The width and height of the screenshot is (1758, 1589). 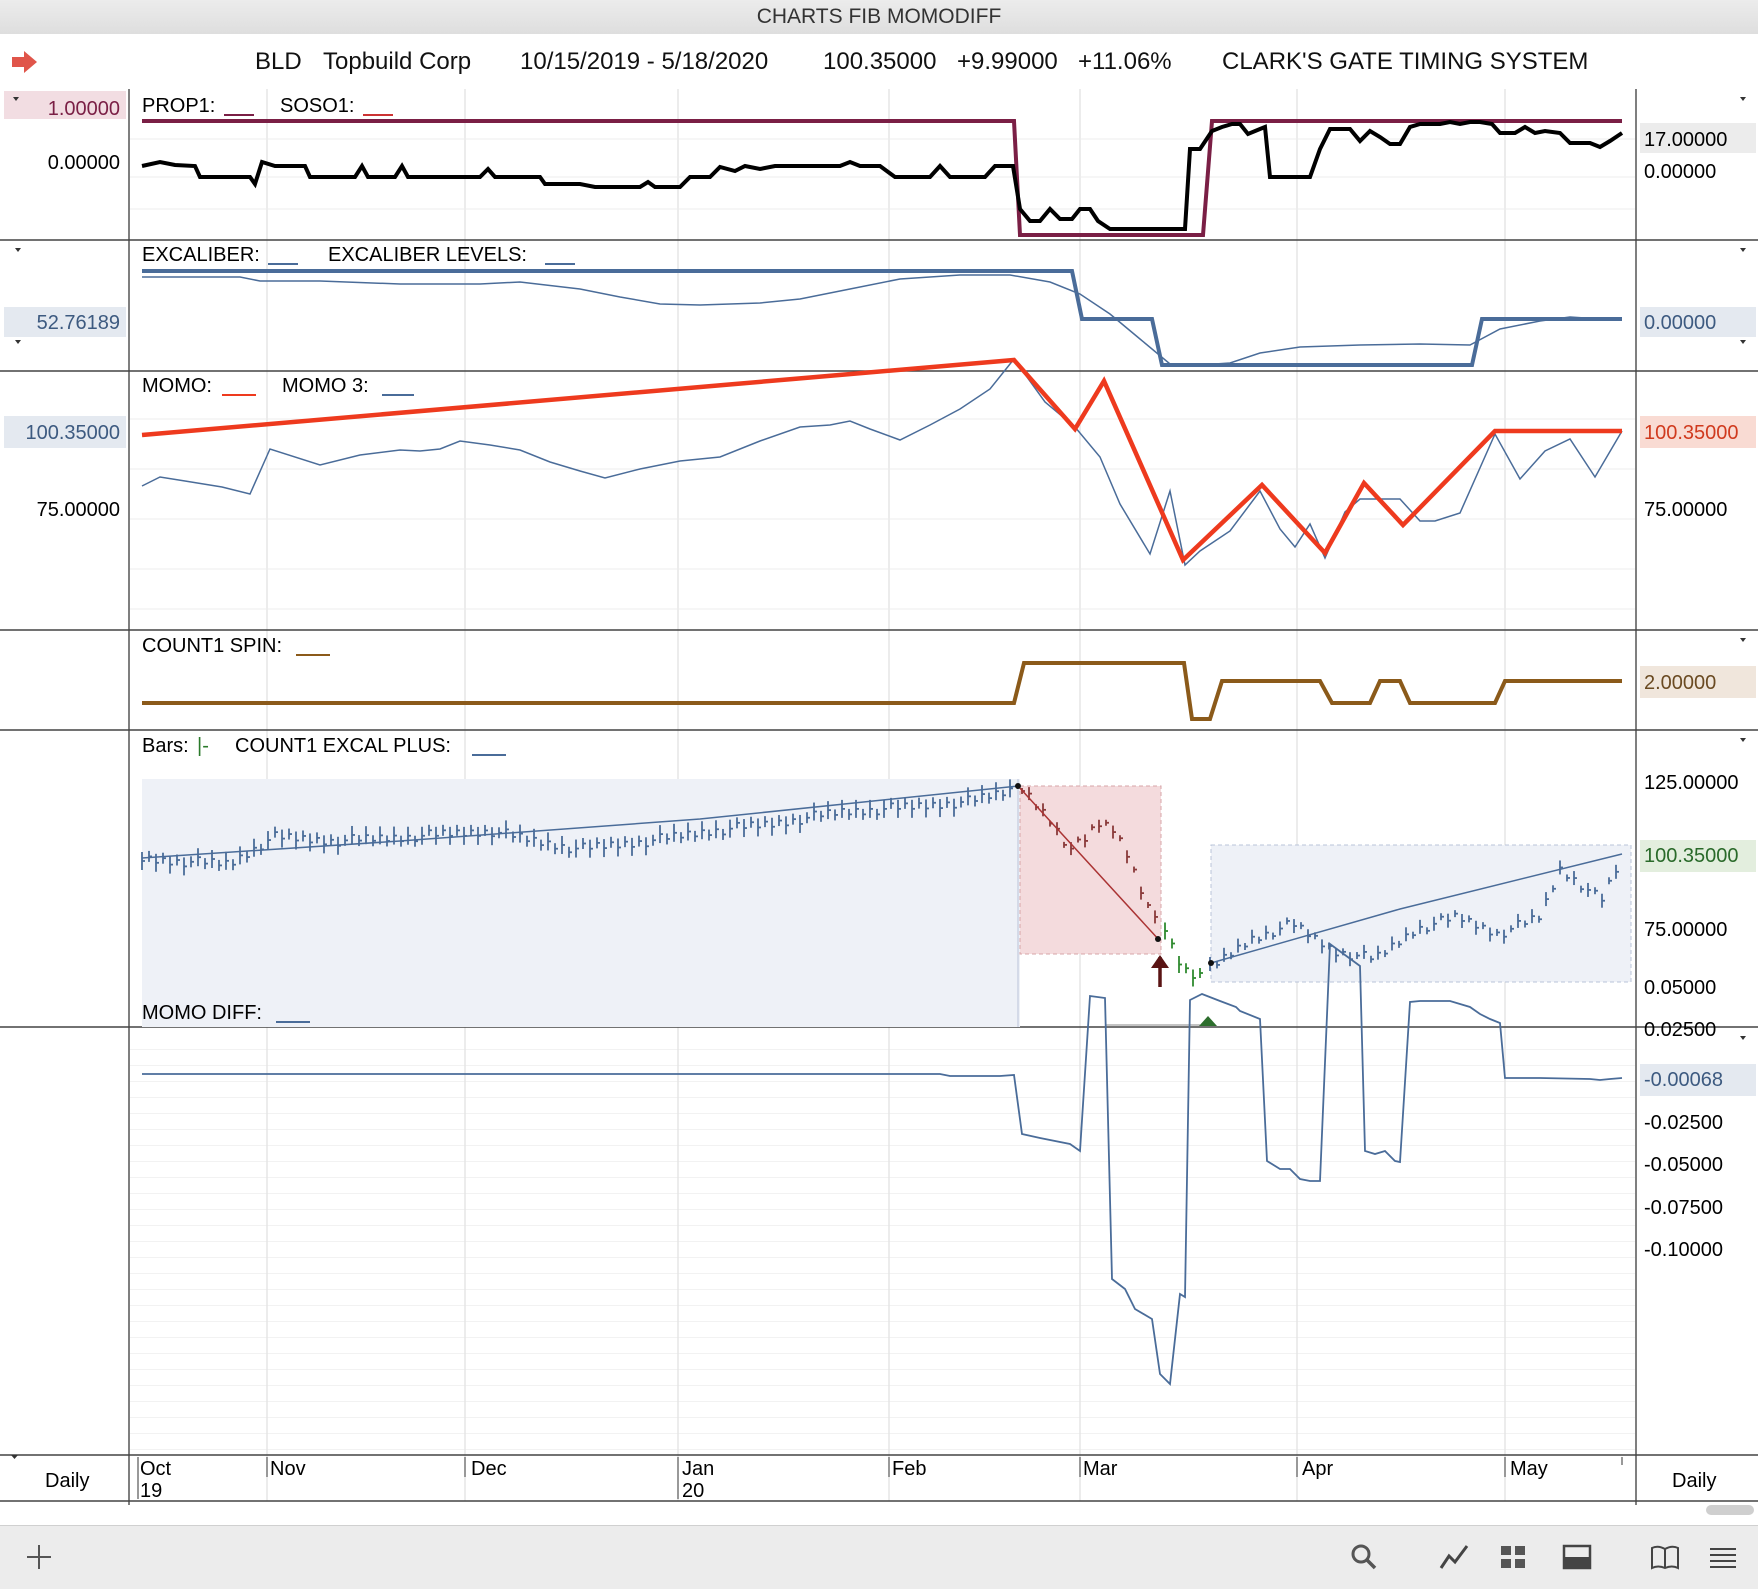 I want to click on menu-icon, so click(x=1723, y=1557).